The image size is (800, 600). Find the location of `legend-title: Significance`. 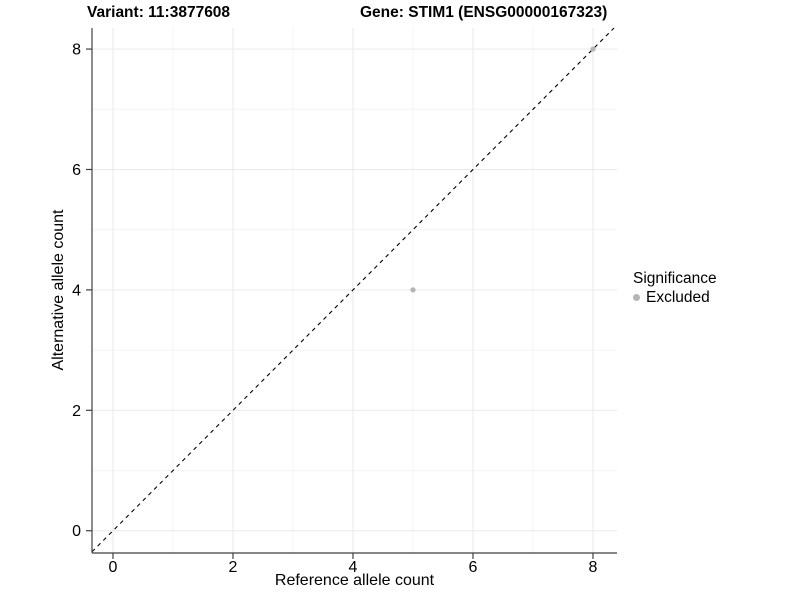

legend-title: Significance is located at coordinates (675, 278).